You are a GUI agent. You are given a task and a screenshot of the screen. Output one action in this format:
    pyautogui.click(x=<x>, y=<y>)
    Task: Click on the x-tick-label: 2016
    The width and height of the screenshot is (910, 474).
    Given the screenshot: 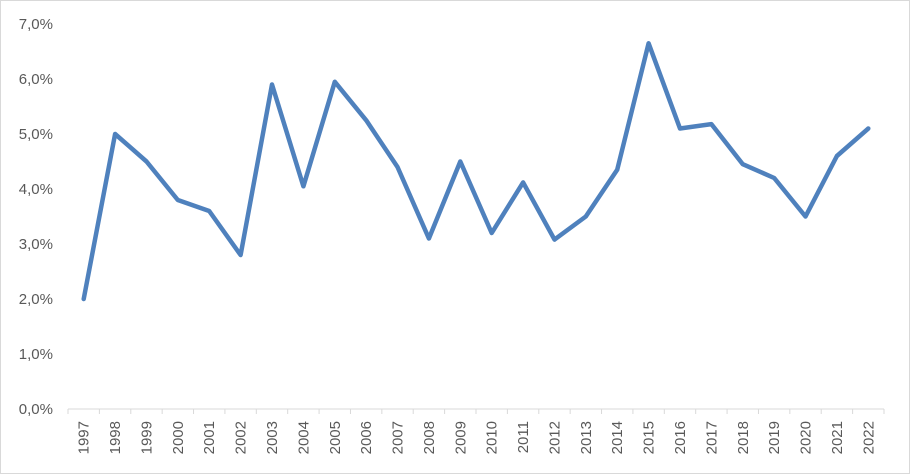 What is the action you would take?
    pyautogui.click(x=680, y=437)
    